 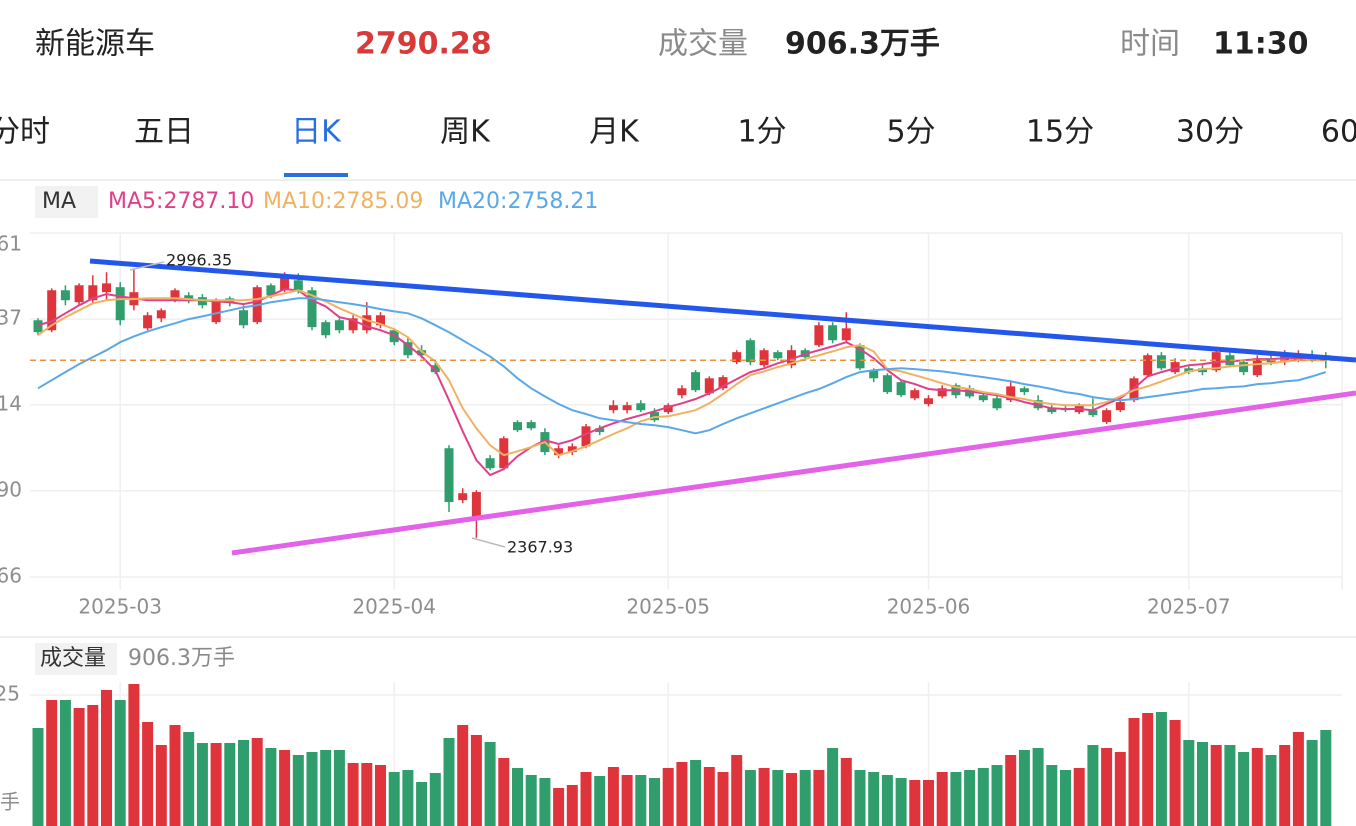 I want to click on volume-label: 成交量, so click(x=703, y=44).